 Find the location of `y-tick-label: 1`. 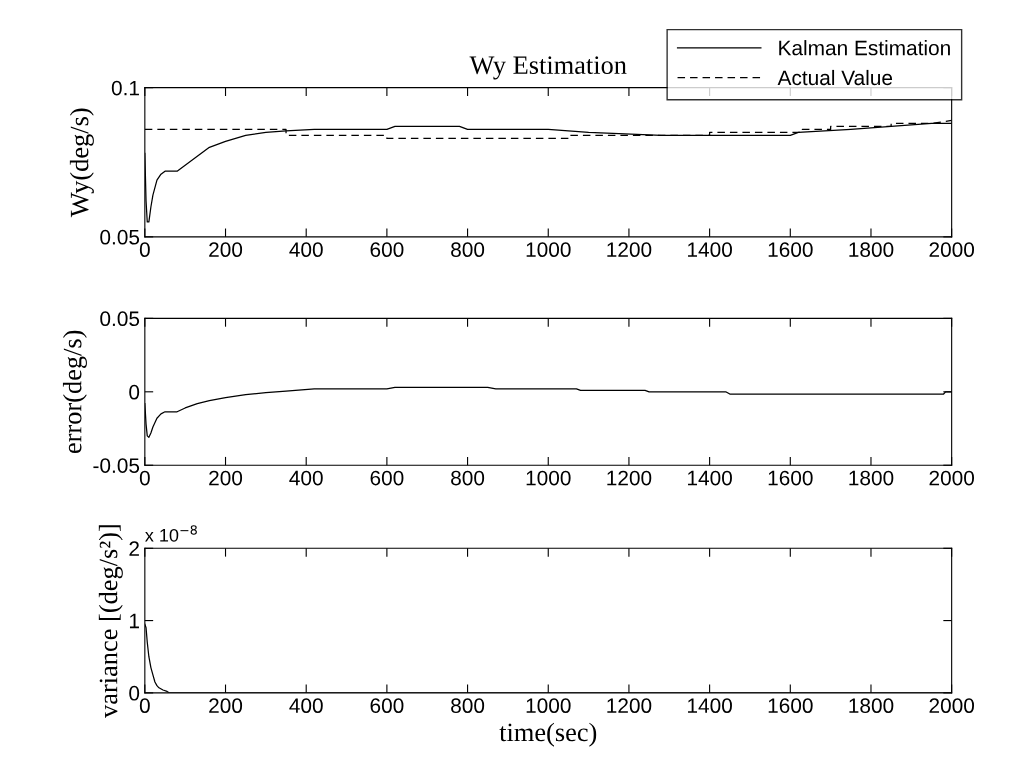

y-tick-label: 1 is located at coordinates (134, 621).